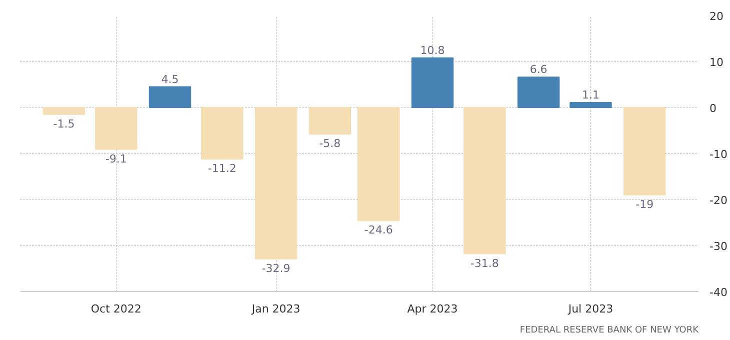 Image resolution: width=730 pixels, height=340 pixels. I want to click on y-tick-label: 0, so click(713, 108).